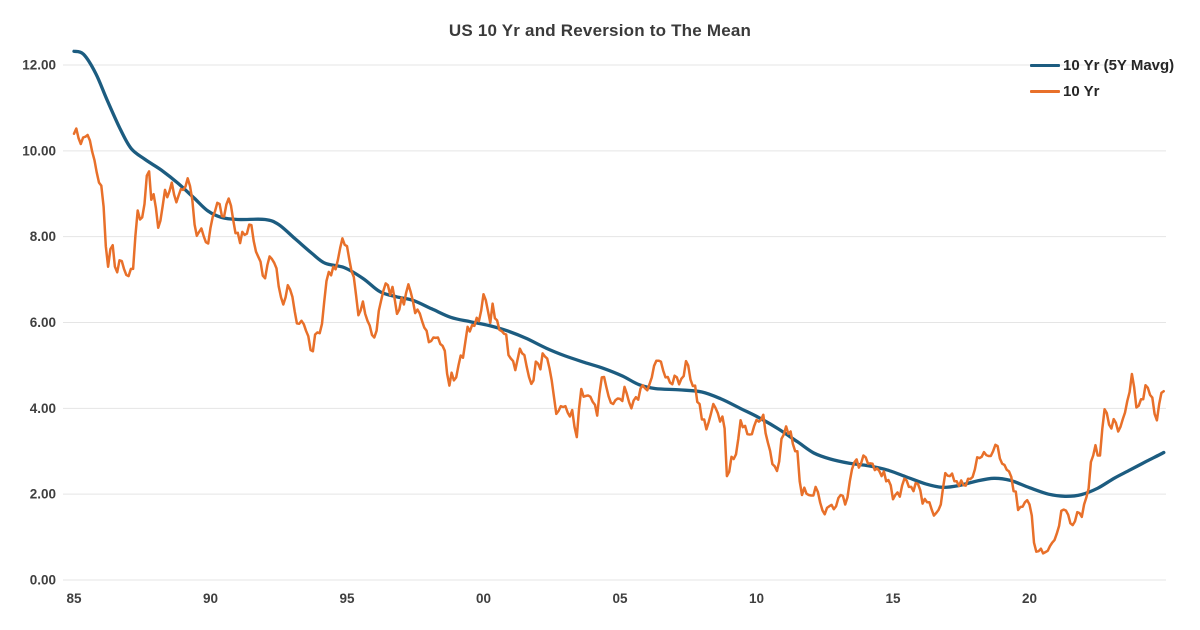  I want to click on legend-item-10yr-5y-mavg: 10 Yr (5Y Mavg), so click(1102, 65).